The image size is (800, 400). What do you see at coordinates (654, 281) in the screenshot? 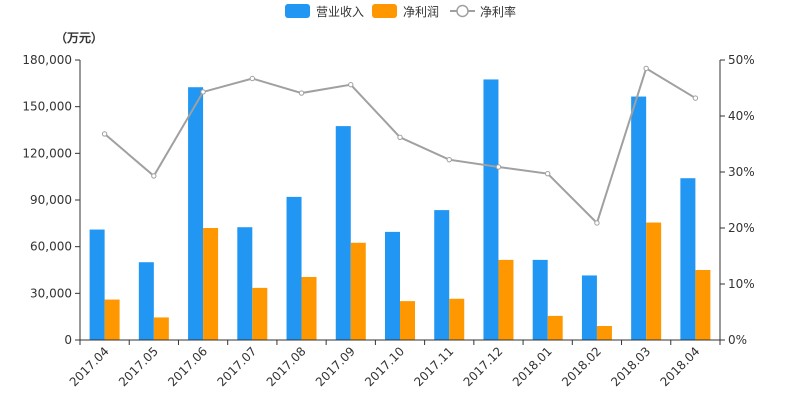
I see `bar-net-profit-2018.03` at bounding box center [654, 281].